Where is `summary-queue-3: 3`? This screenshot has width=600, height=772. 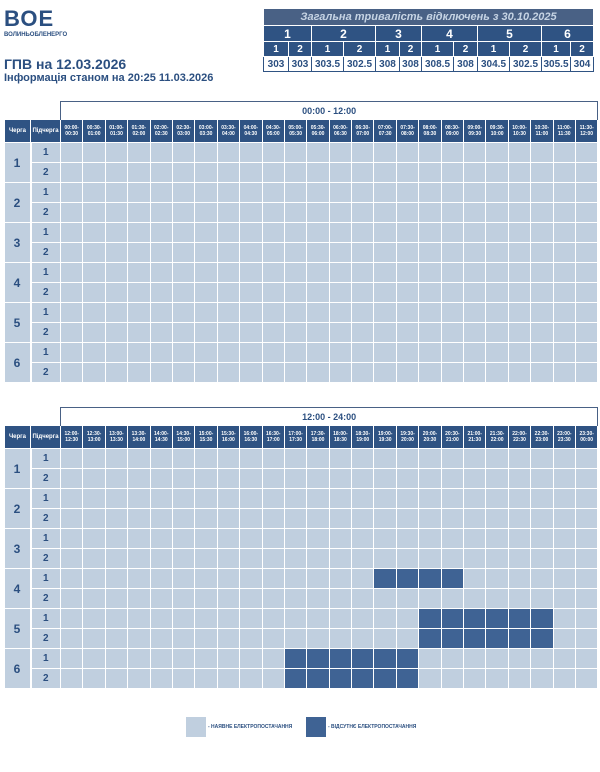
summary-queue-3: 3 is located at coordinates (398, 33).